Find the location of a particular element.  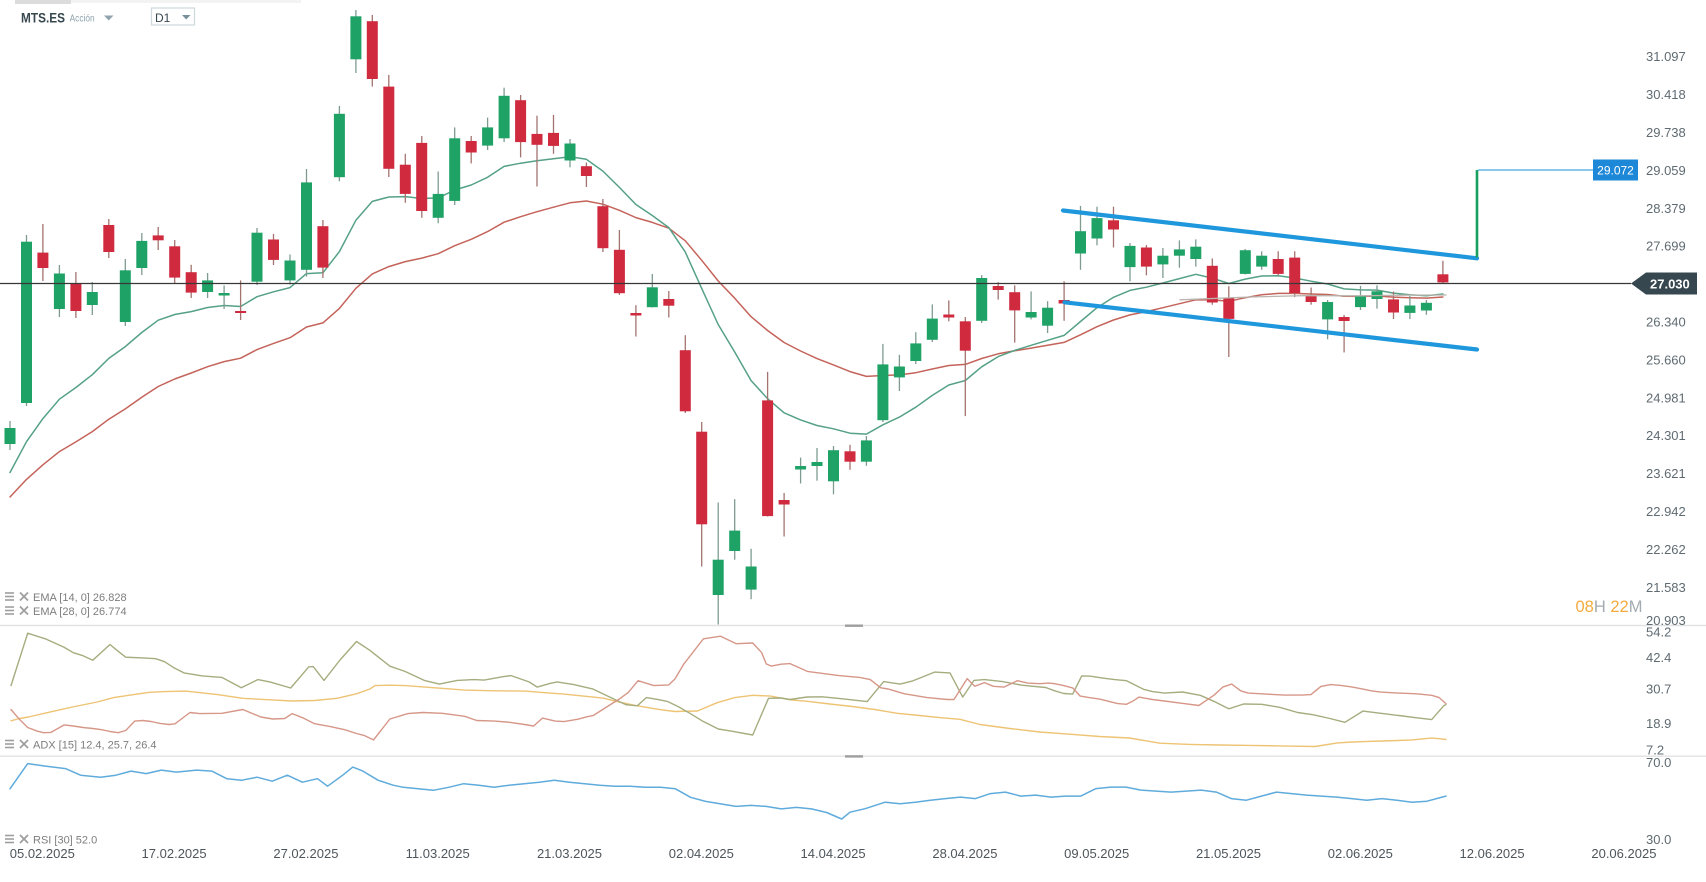

svg-text: 20.903 is located at coordinates (1666, 620).